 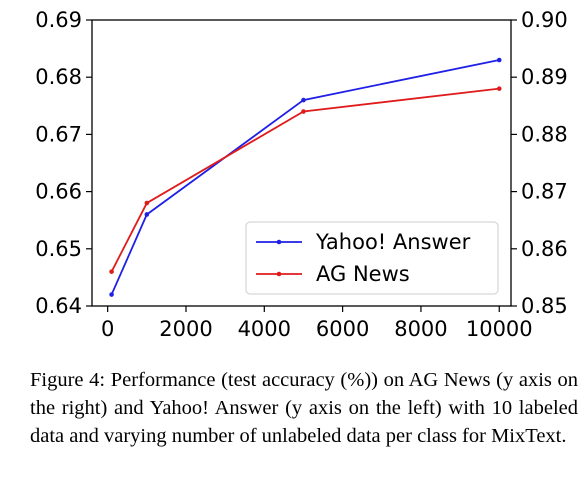 I want to click on right-y-tick-label: 0.86, so click(x=544, y=249).